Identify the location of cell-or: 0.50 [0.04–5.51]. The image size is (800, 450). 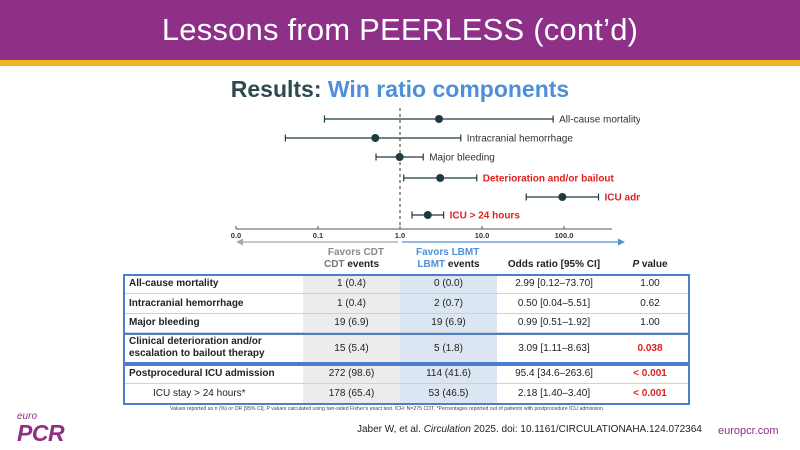
(554, 303).